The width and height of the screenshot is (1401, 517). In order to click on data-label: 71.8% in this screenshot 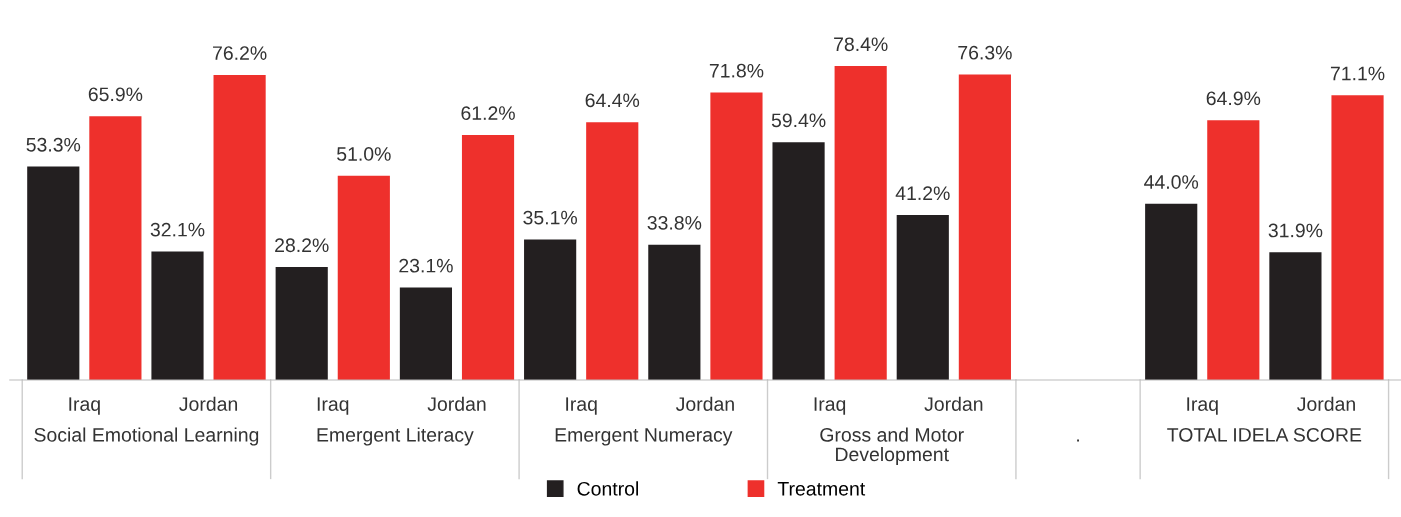, I will do `click(736, 70)`.